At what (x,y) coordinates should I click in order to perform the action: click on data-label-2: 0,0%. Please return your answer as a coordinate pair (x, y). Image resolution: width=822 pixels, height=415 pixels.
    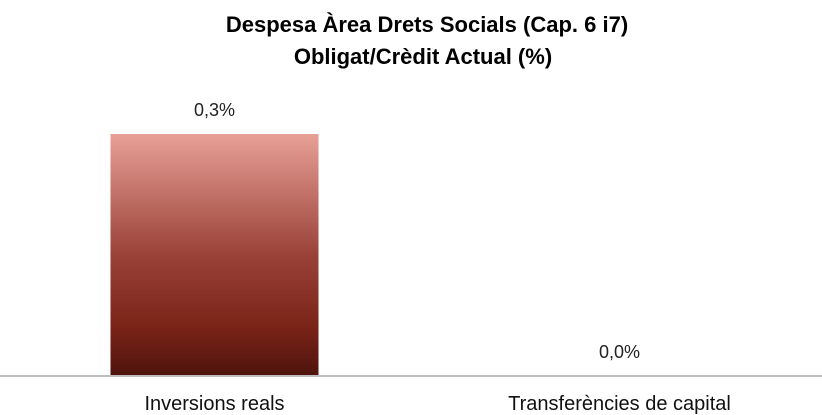
    Looking at the image, I should click on (619, 352).